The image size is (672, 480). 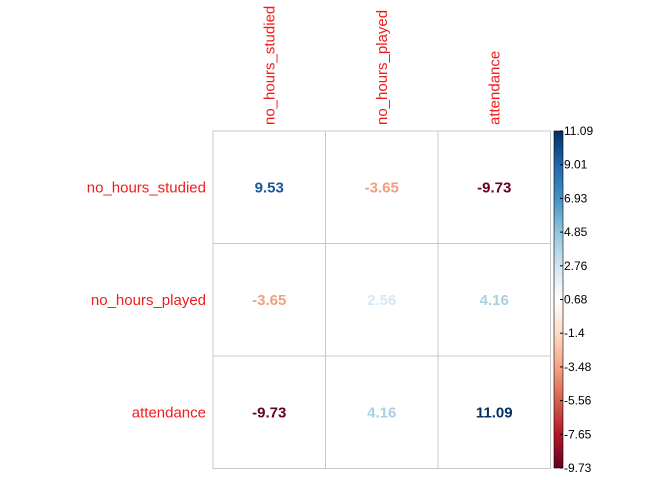 I want to click on colorbar-tick-label: 6.93, so click(x=576, y=198).